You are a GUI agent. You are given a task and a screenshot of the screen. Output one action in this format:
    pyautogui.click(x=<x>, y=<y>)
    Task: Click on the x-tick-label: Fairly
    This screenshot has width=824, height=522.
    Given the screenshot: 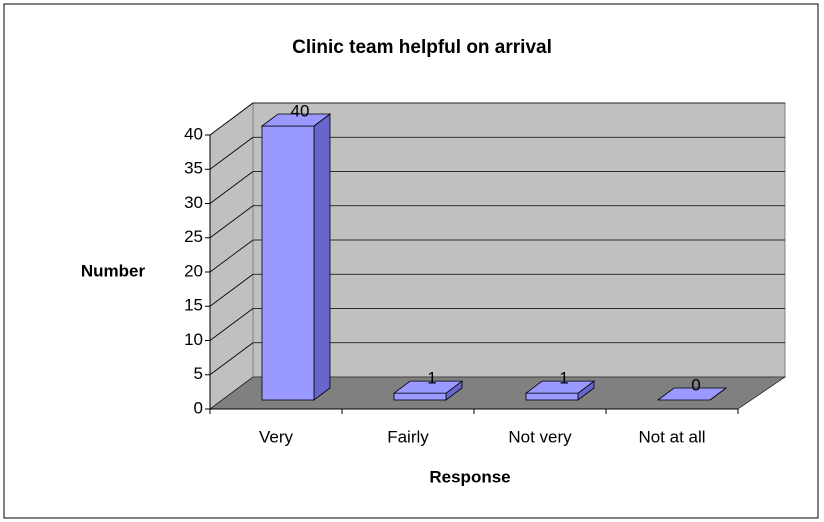 What is the action you would take?
    pyautogui.click(x=408, y=436)
    